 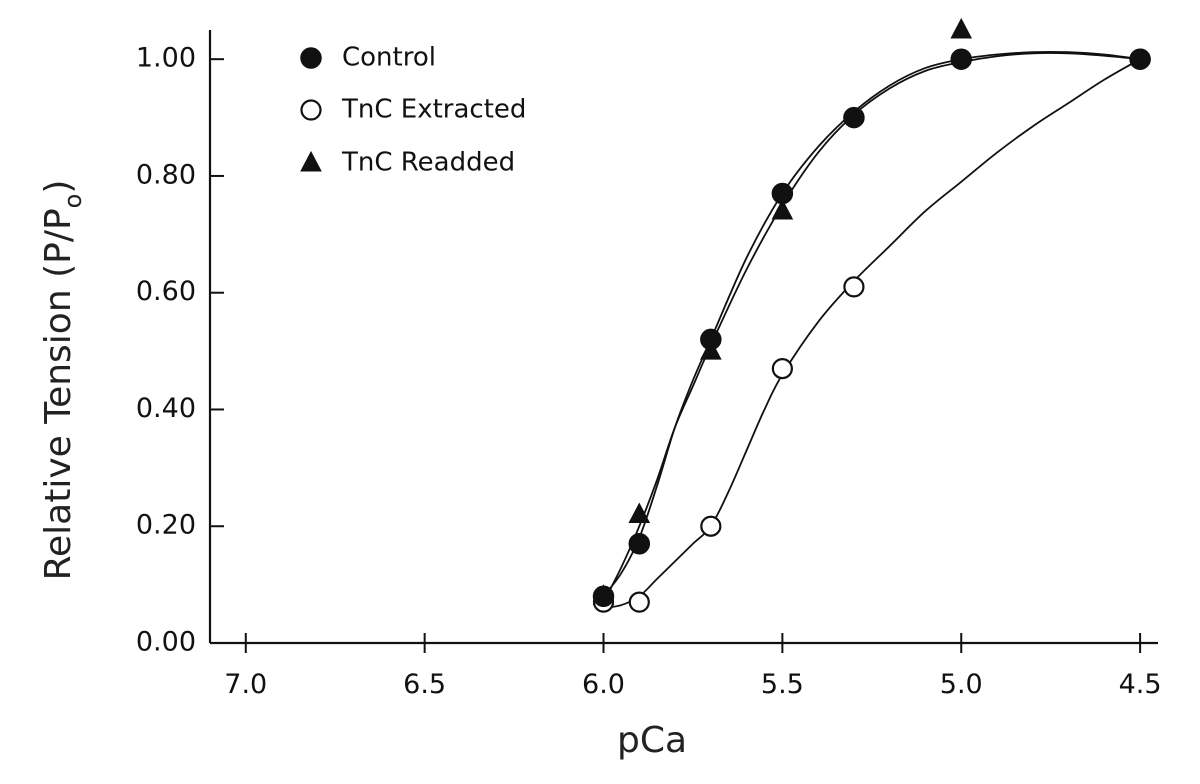 What do you see at coordinates (433, 110) in the screenshot?
I see `legend-label-tnc-extracted: TnC Extracted` at bounding box center [433, 110].